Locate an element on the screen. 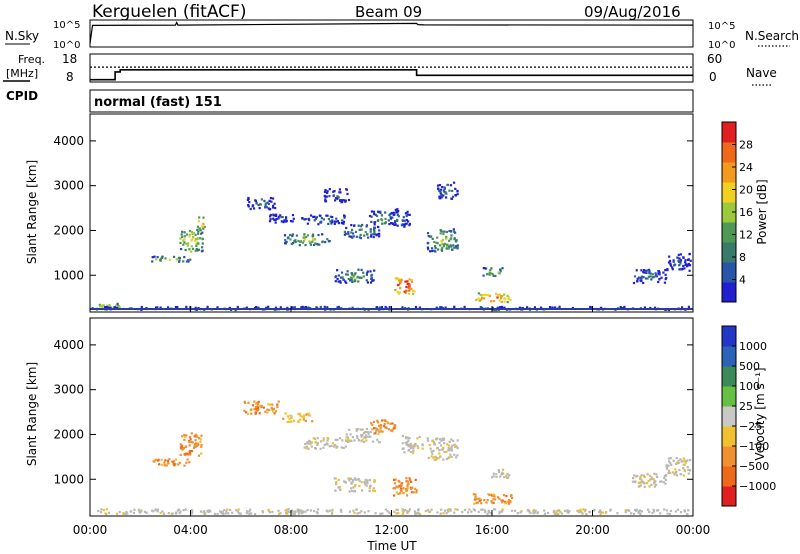  xtick-label-5: 20:00 is located at coordinates (592, 530).